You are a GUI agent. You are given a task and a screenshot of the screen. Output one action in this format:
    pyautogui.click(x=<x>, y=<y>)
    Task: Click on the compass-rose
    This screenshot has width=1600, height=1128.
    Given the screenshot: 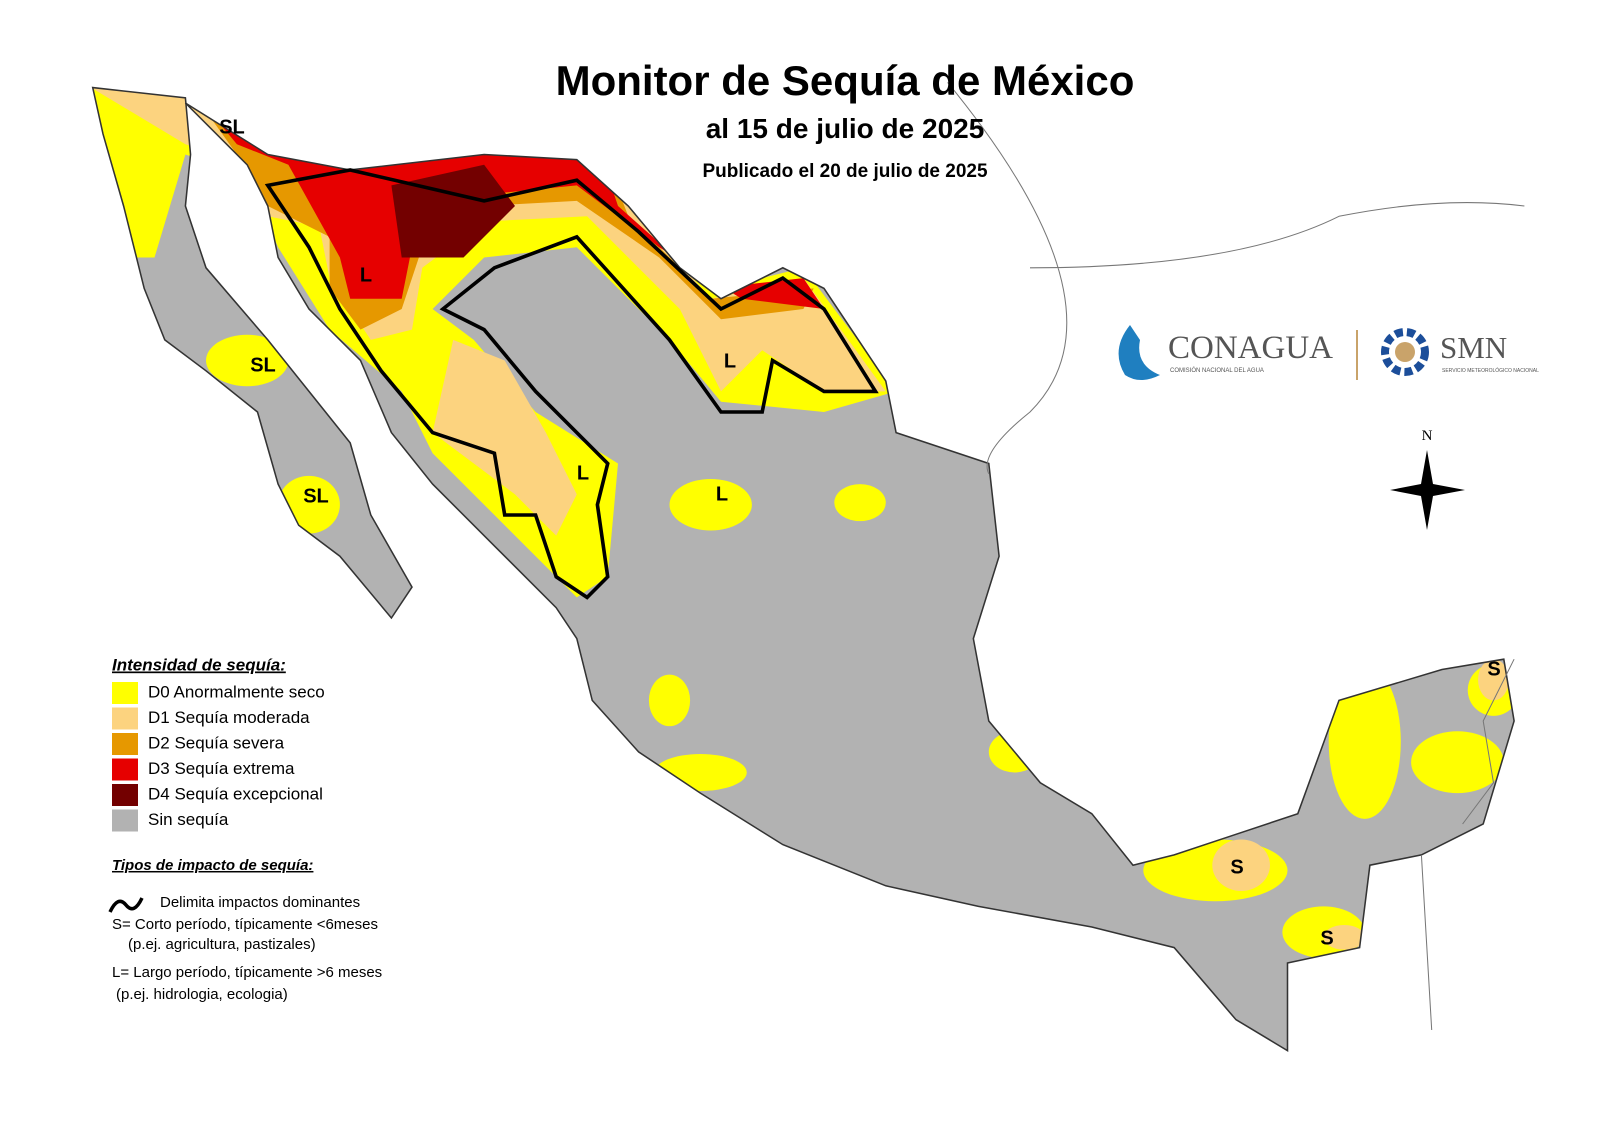 What is the action you would take?
    pyautogui.click(x=1427, y=490)
    